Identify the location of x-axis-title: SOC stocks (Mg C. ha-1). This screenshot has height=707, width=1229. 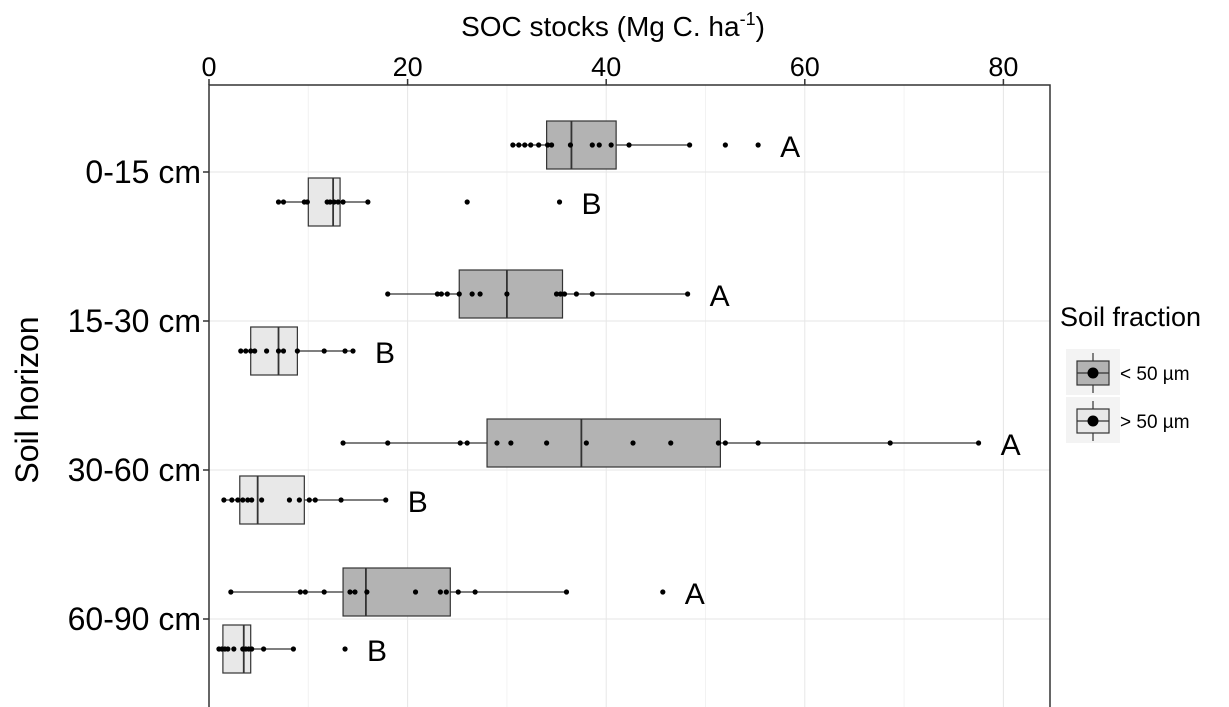
(613, 25).